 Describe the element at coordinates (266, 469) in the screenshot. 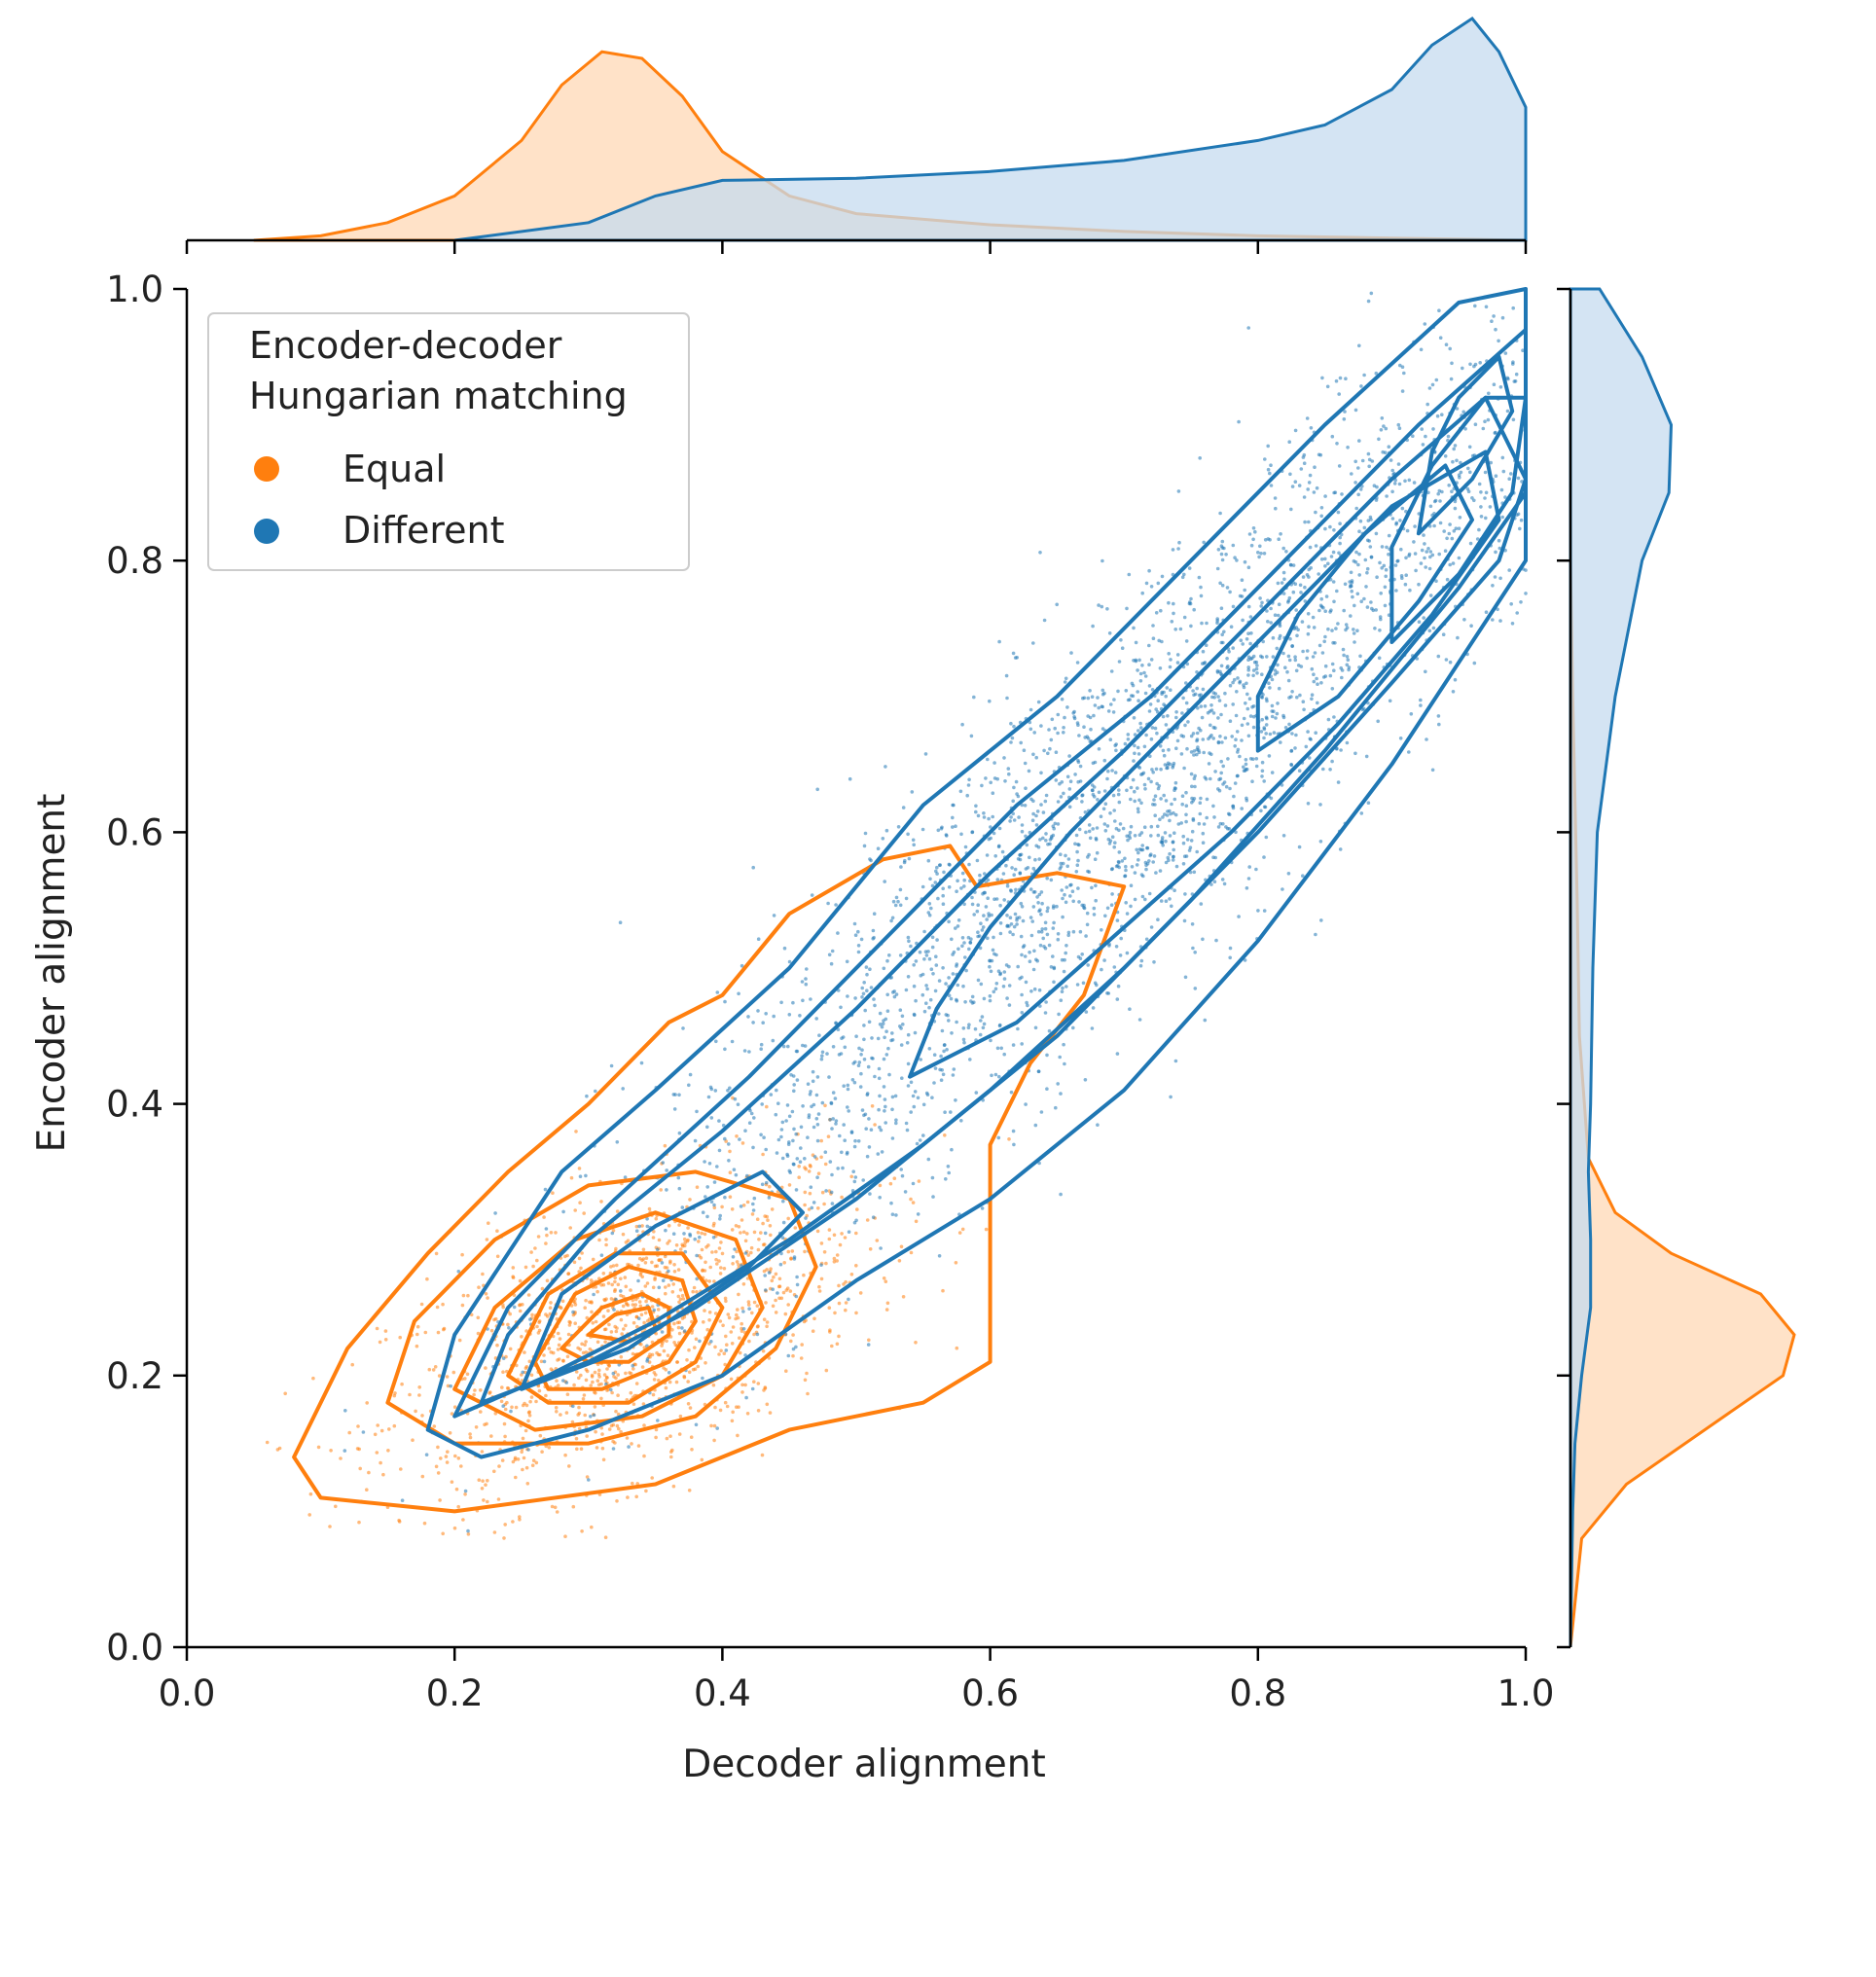

I see `legend-marker-equal` at that location.